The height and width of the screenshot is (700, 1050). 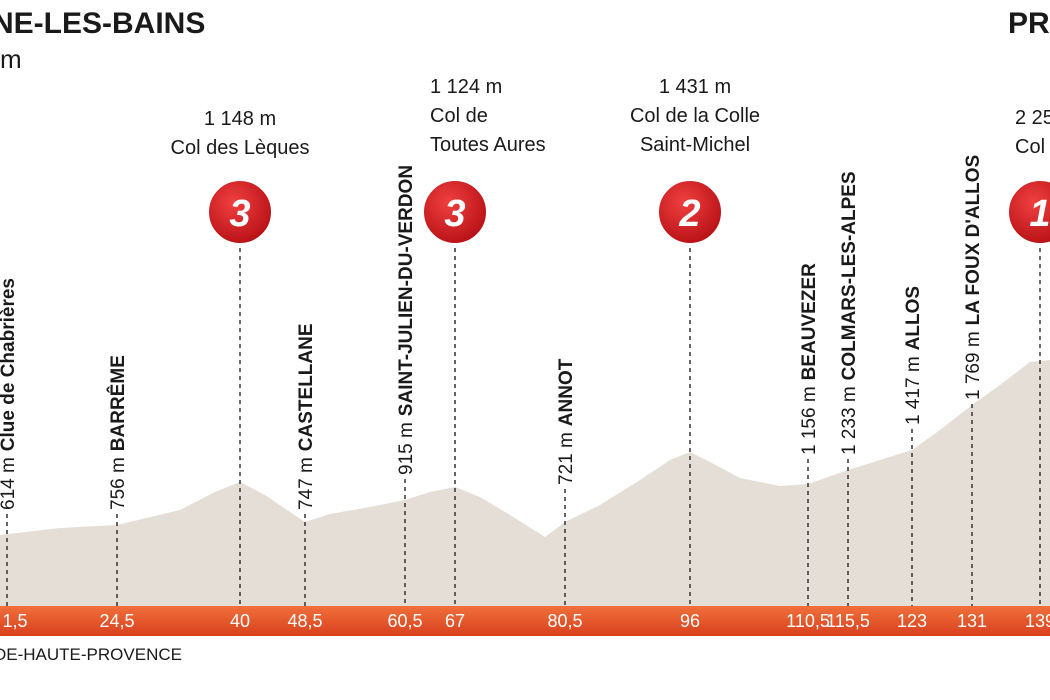 I want to click on climb-altitude: 2 25, so click(x=1032, y=118).